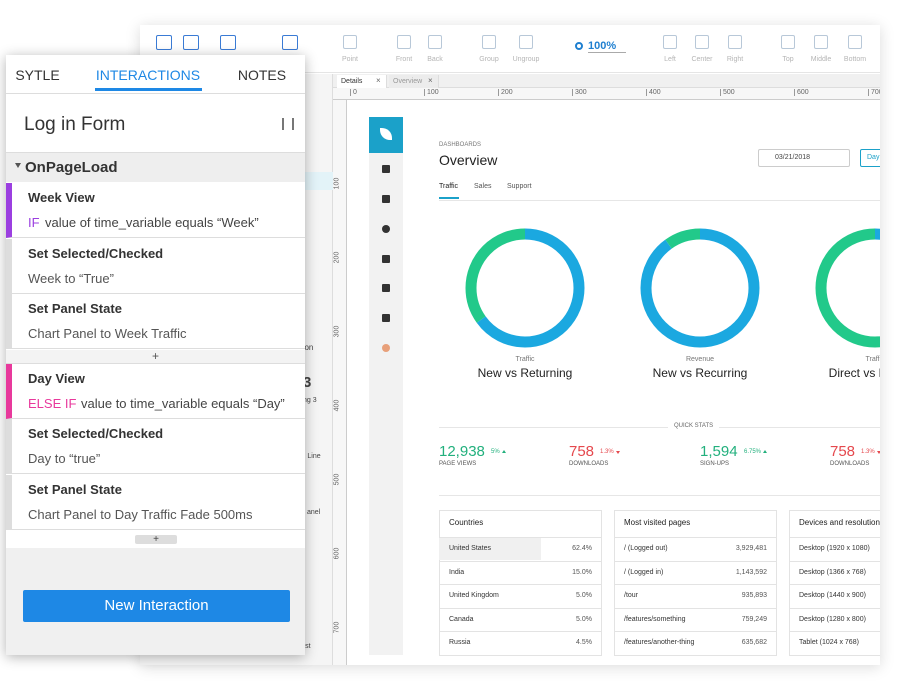 This screenshot has width=914, height=697. What do you see at coordinates (155, 167) in the screenshot?
I see `event-header` at bounding box center [155, 167].